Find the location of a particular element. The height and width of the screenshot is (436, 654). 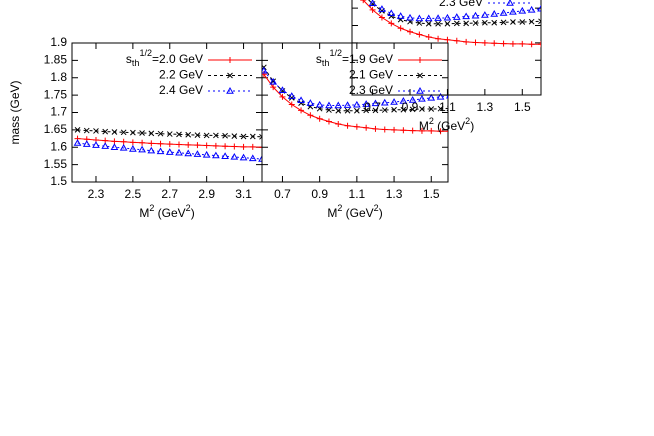

x-axis-label-part: (GeV is located at coordinates (169, 213).